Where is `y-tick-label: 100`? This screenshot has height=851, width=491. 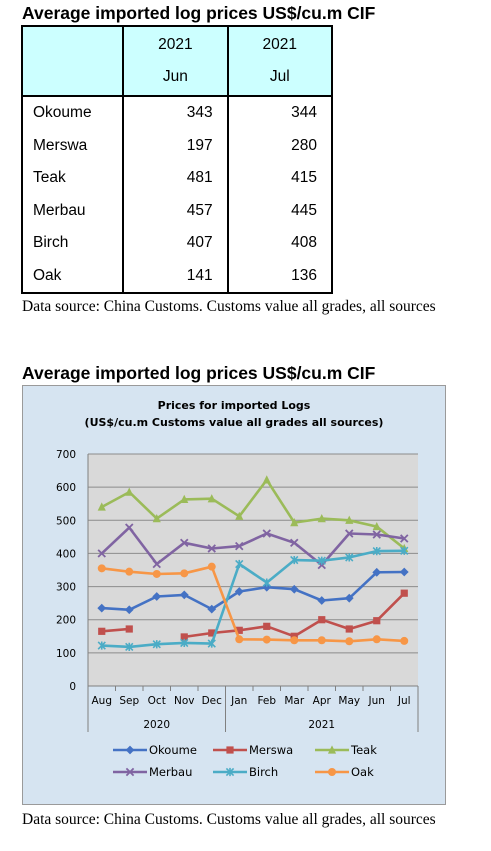
y-tick-label: 100 is located at coordinates (66, 654).